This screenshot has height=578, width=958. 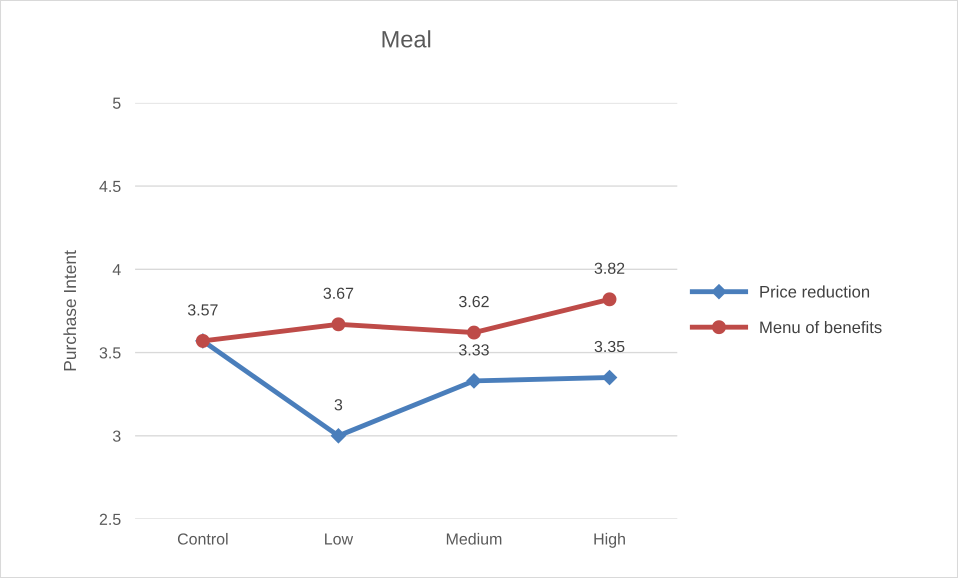 What do you see at coordinates (338, 293) in the screenshot?
I see `data-label: 3.67` at bounding box center [338, 293].